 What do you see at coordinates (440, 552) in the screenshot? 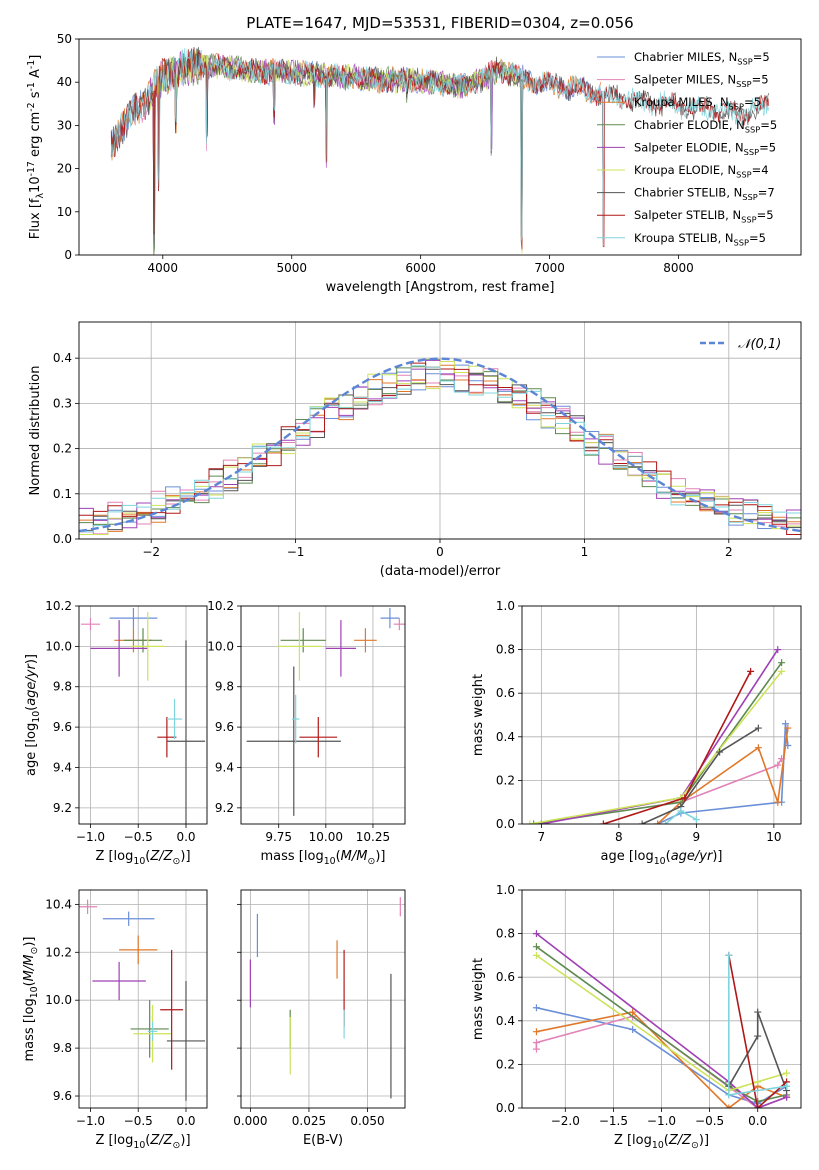
I see `x-tick-label: 0` at bounding box center [440, 552].